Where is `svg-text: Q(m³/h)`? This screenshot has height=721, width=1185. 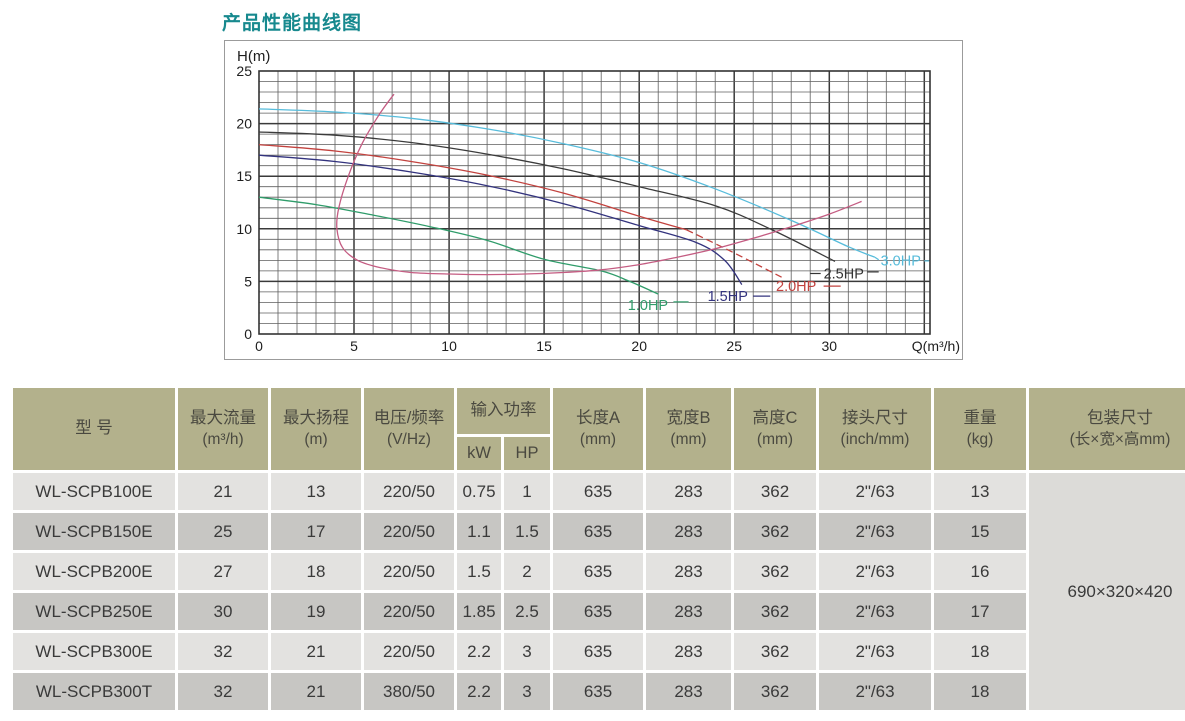 svg-text: Q(m³/h) is located at coordinates (936, 346).